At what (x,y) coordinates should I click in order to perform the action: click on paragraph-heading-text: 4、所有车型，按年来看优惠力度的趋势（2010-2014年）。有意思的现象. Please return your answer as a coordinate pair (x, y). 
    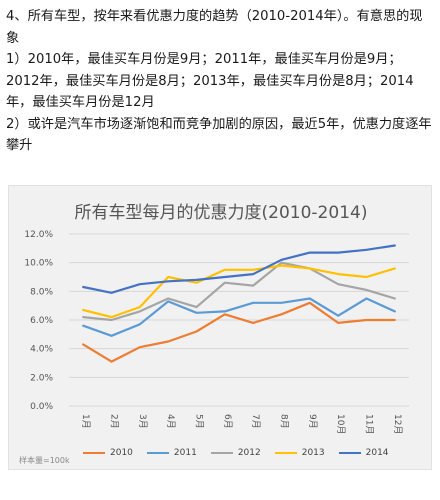
    Looking at the image, I should click on (214, 27).